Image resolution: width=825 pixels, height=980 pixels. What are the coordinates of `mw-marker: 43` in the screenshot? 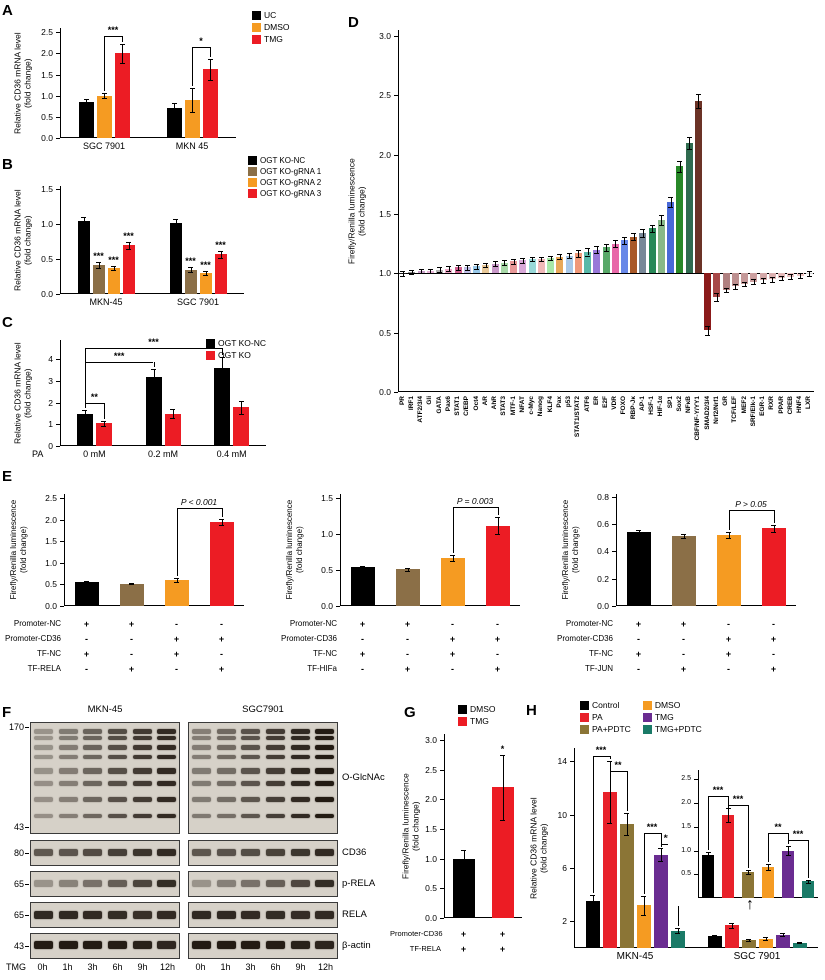 It's located at (18, 945).